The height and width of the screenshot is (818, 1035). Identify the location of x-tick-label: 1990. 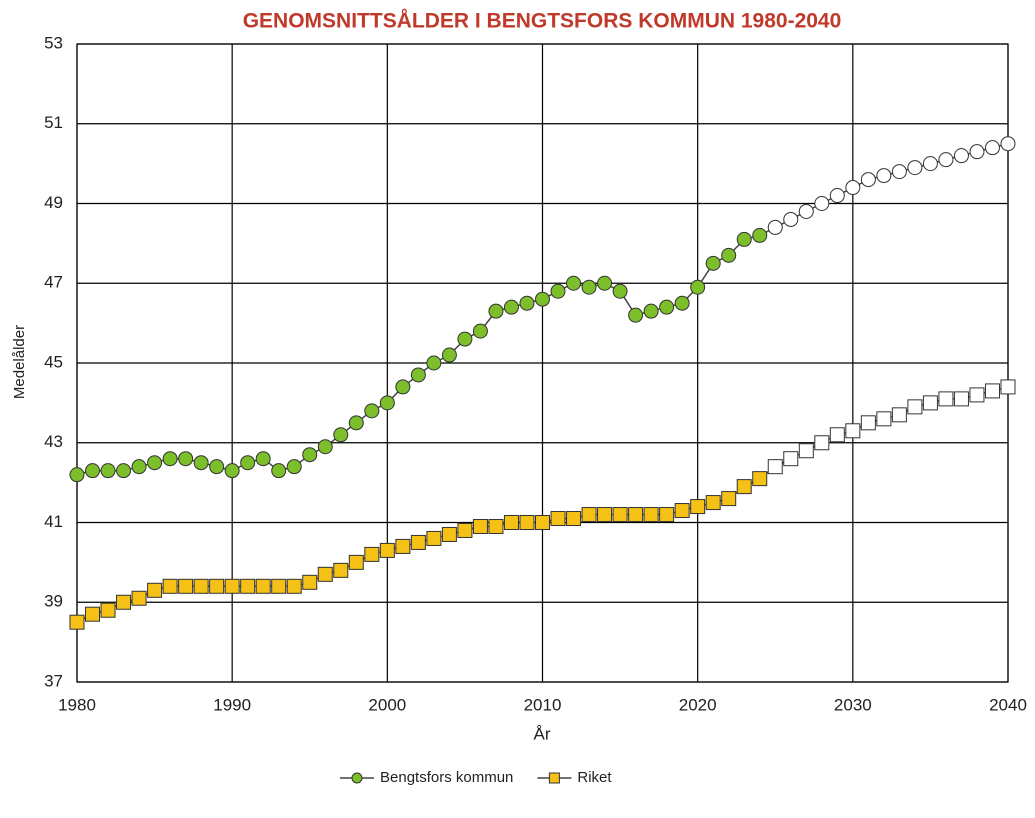
(232, 704).